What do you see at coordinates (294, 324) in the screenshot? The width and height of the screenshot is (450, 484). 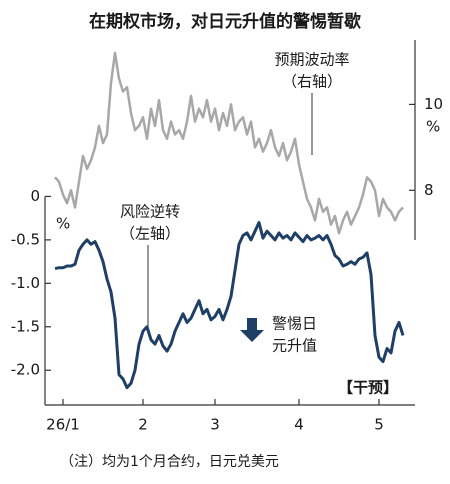 I see `annotation: 警惕日` at bounding box center [294, 324].